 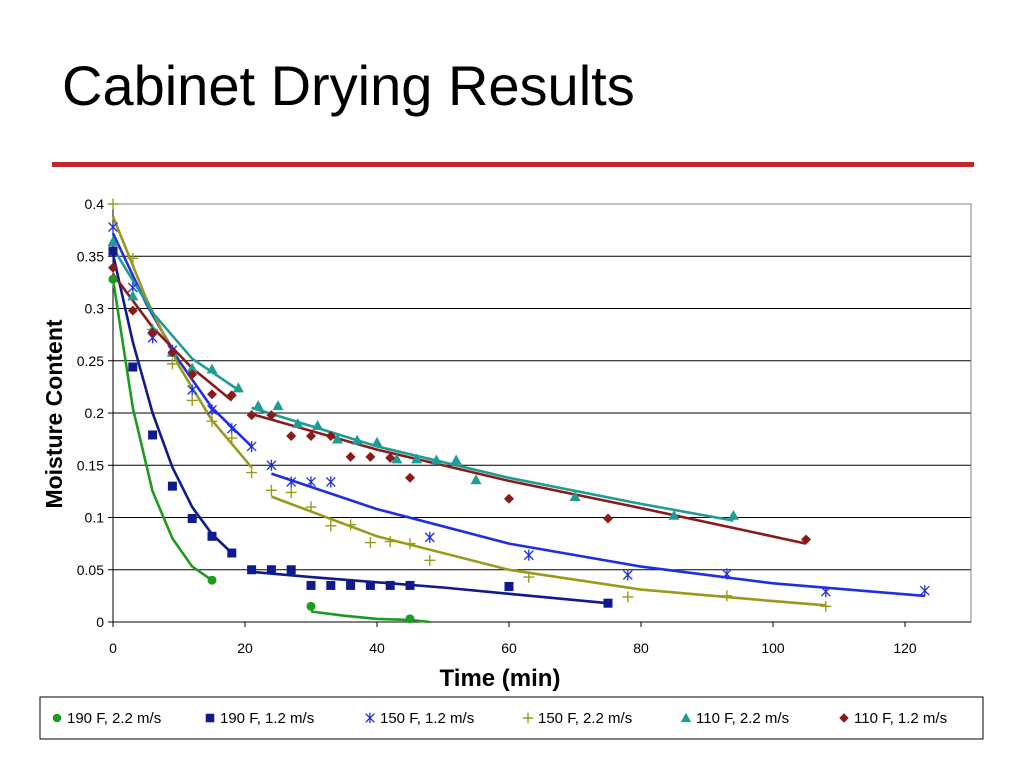 I want to click on x-tick-label: 100, so click(x=773, y=648).